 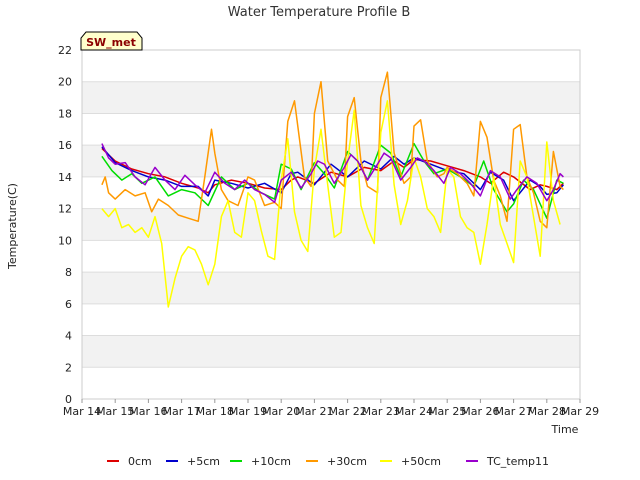 I want to click on x-tick-label: Mar 14, so click(x=82, y=411).